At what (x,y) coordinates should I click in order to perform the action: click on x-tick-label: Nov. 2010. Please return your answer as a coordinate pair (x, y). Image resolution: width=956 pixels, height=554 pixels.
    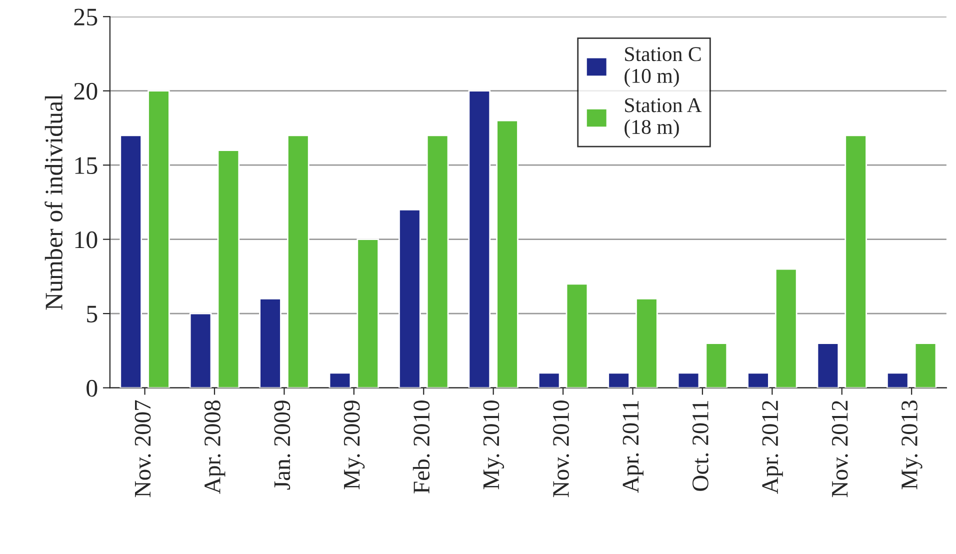
    Looking at the image, I should click on (561, 449).